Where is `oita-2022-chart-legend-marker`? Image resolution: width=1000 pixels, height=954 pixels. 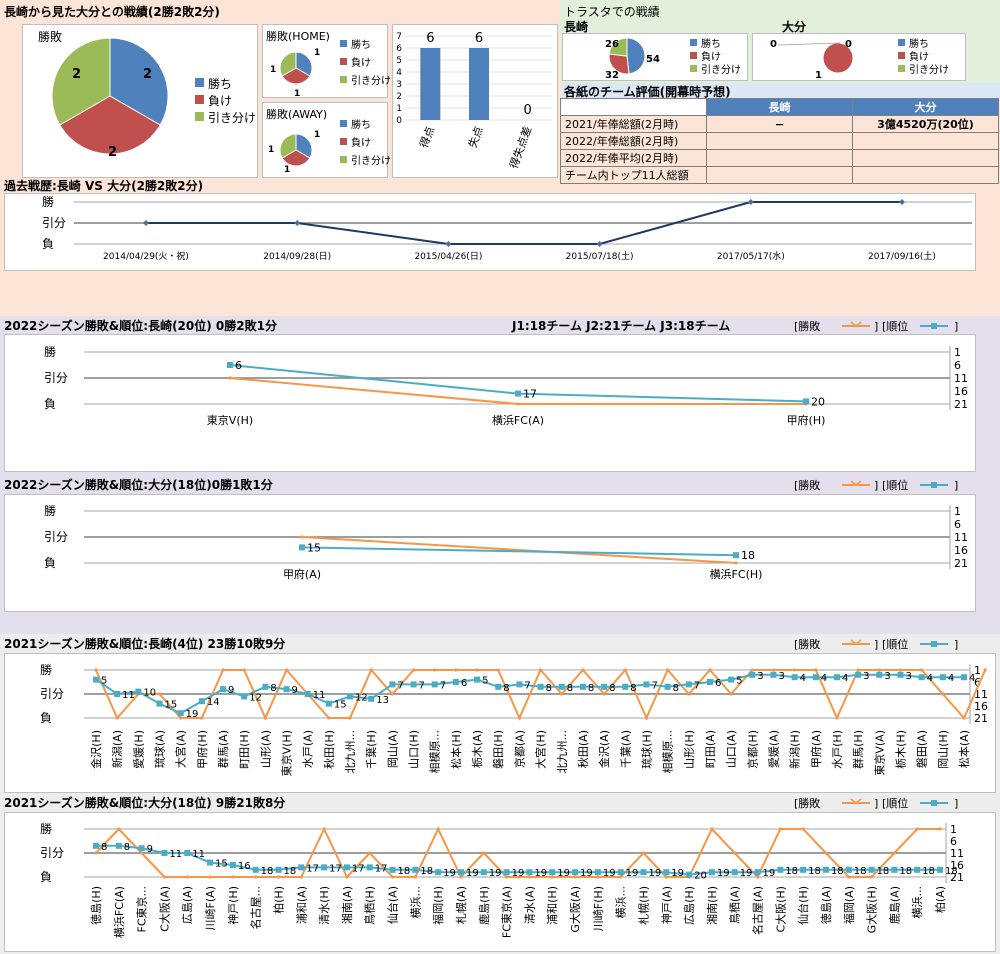 oita-2022-chart-legend-marker is located at coordinates (856, 483).